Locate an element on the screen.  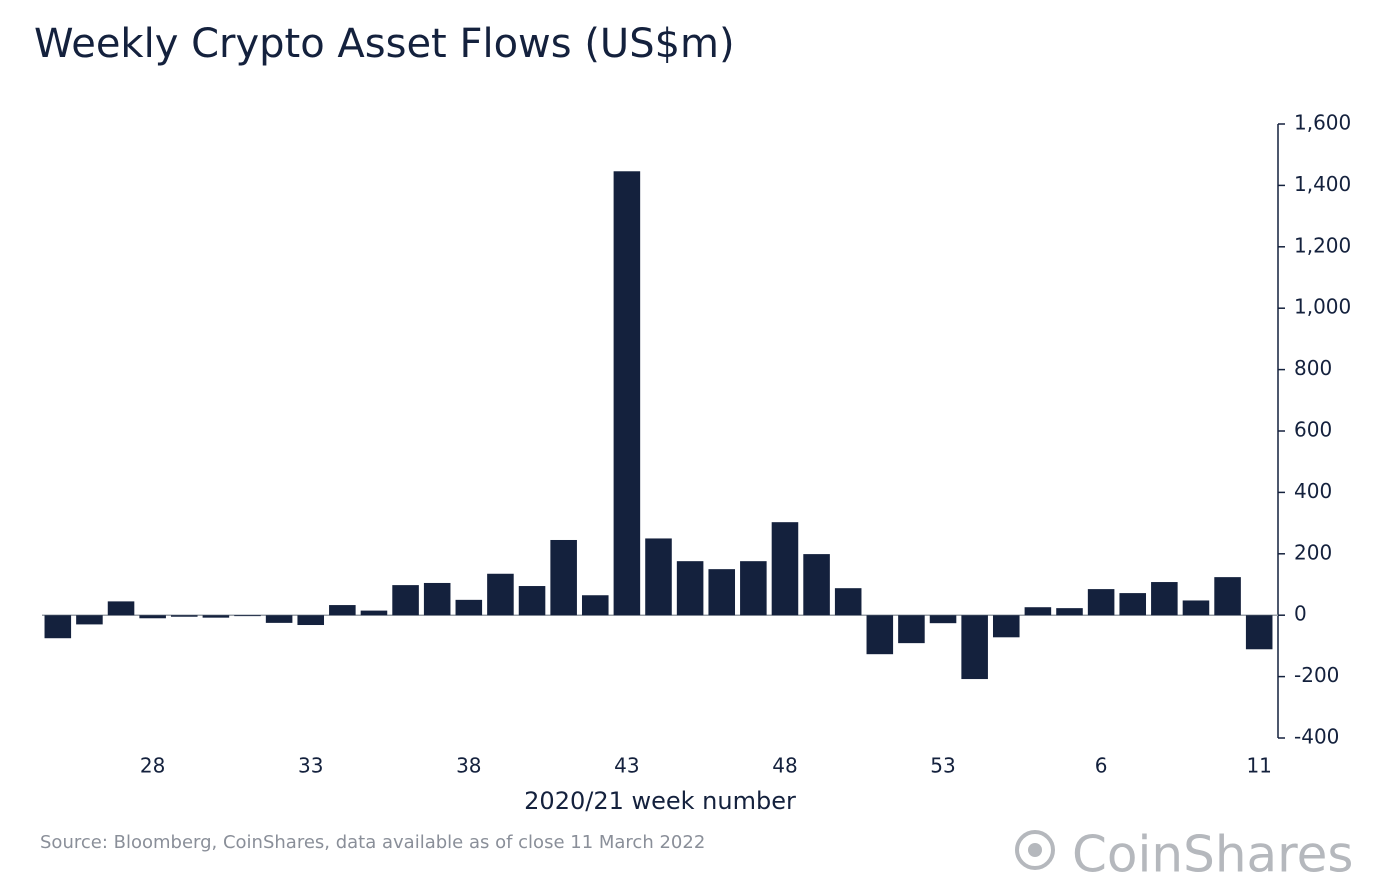
y-tick-label: 1,600 is located at coordinates (1322, 123).